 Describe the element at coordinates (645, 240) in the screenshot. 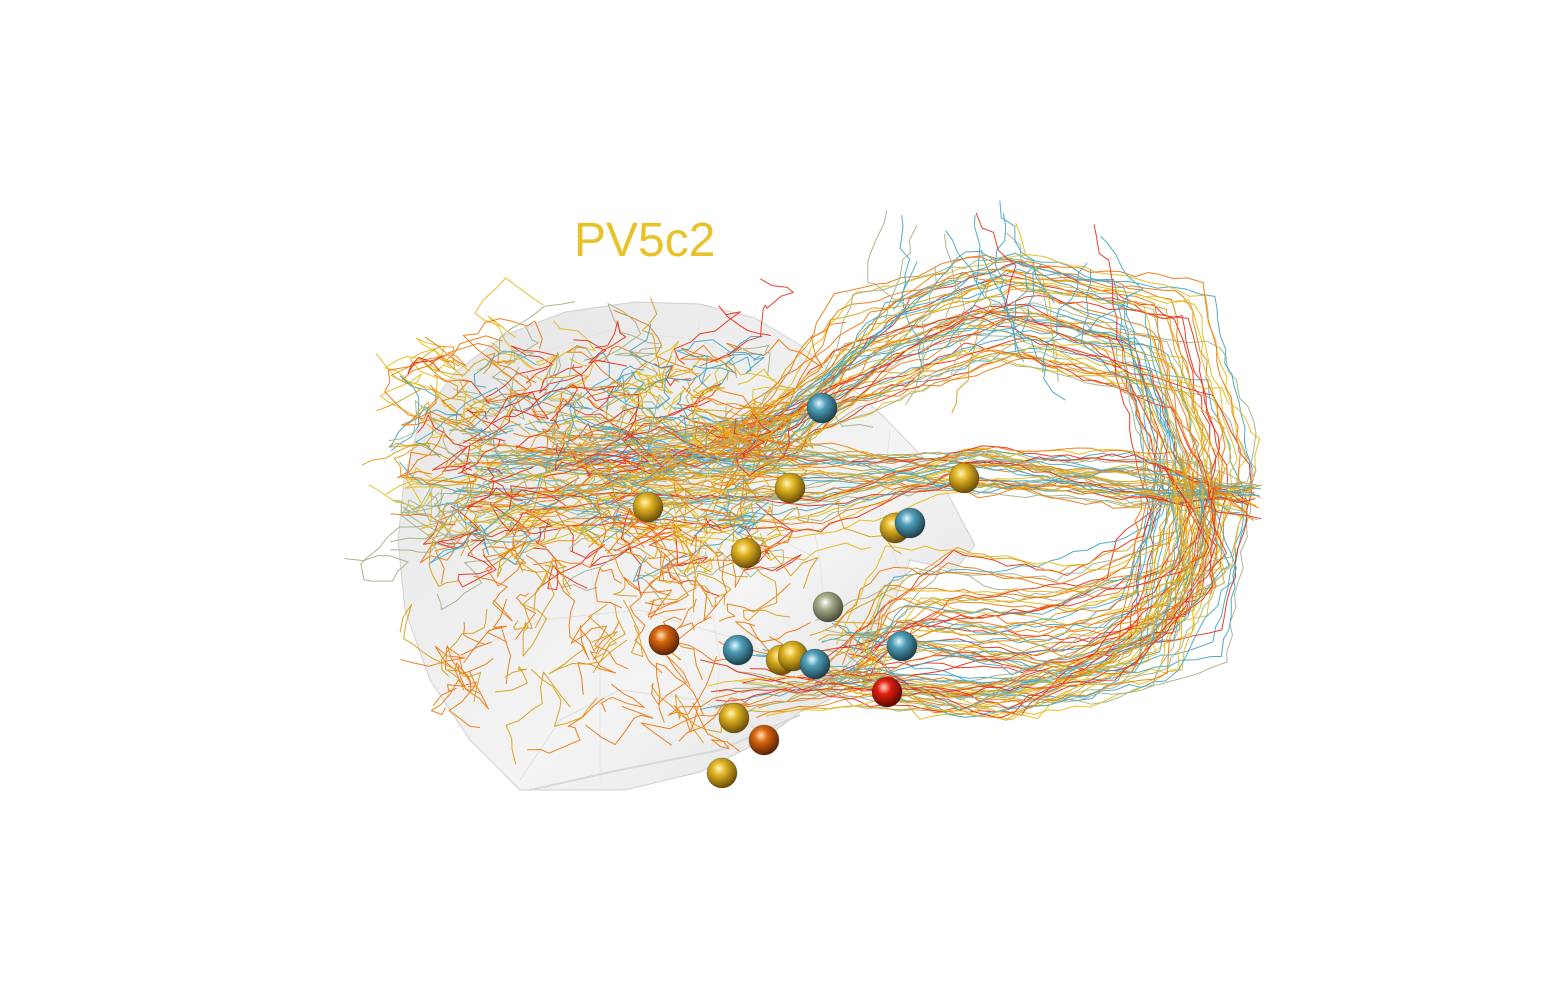

I see `neuron-type-label: PV5c2` at that location.